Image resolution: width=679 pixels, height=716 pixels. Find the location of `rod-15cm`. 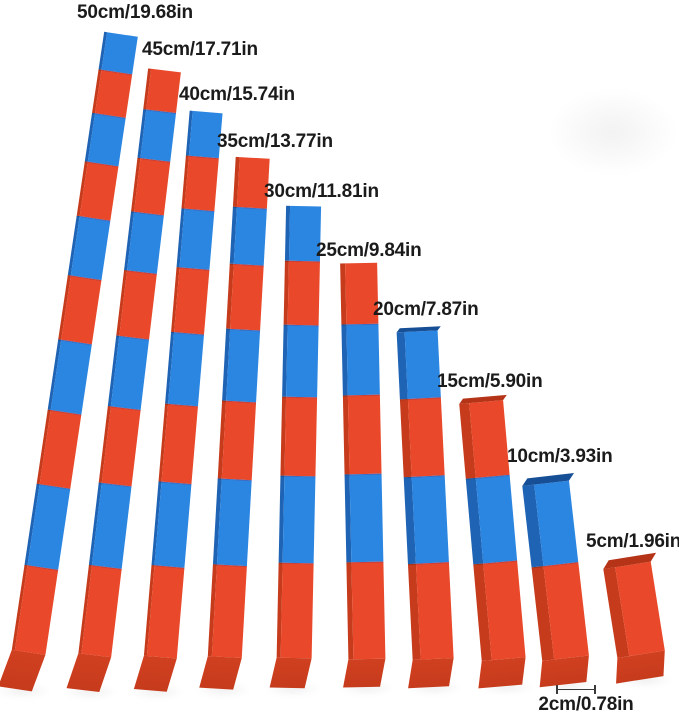

rod-15cm is located at coordinates (493, 541).